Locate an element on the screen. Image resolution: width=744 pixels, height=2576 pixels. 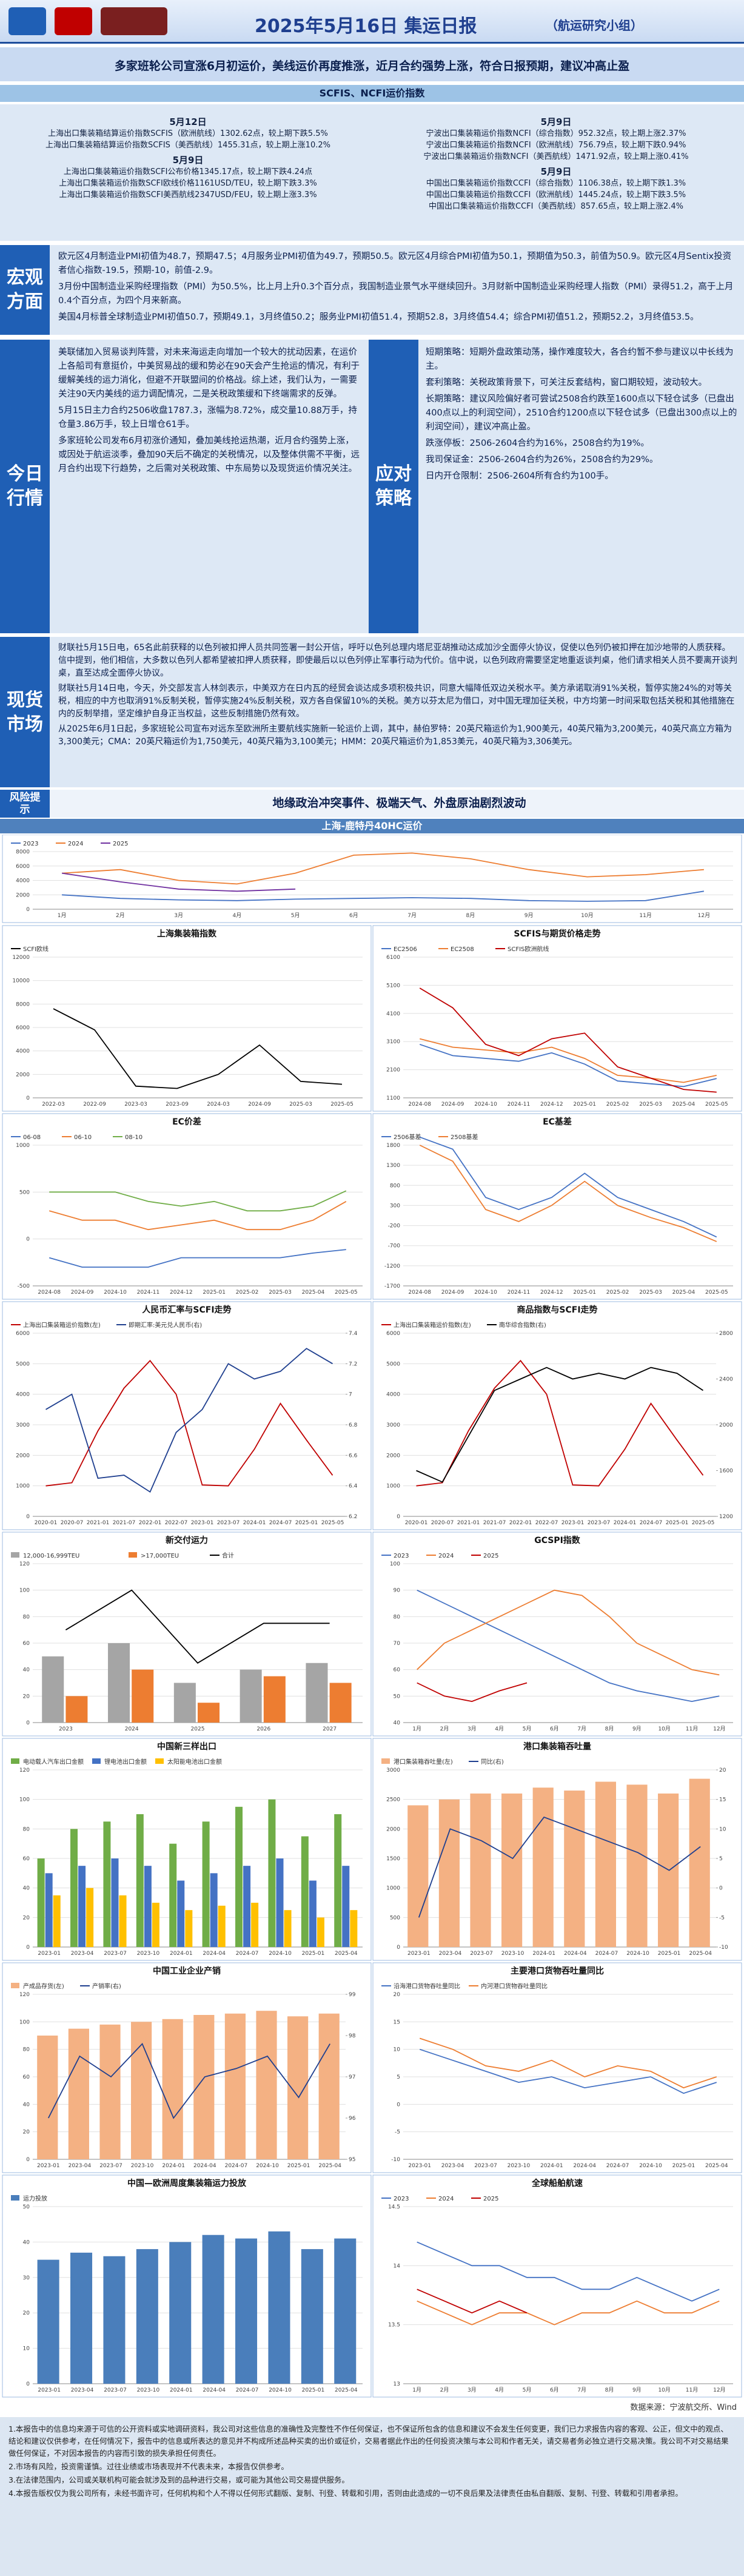
chart-title: 上海-鹿特丹40HC运价 is located at coordinates (372, 826).